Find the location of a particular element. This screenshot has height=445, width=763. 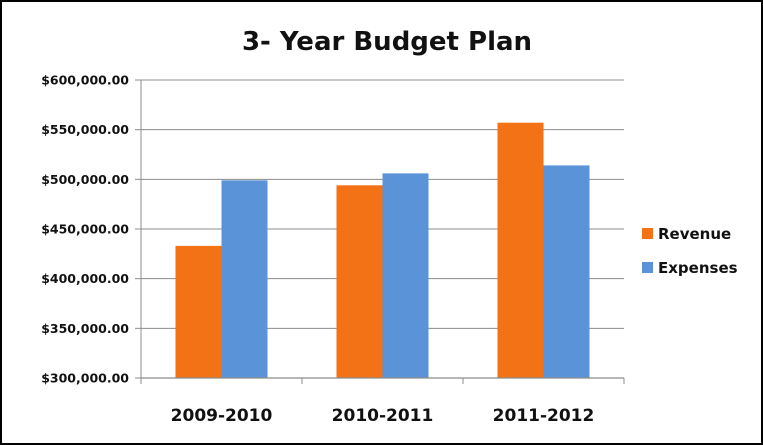

chart-title: 3- Year Budget Plan is located at coordinates (387, 42).